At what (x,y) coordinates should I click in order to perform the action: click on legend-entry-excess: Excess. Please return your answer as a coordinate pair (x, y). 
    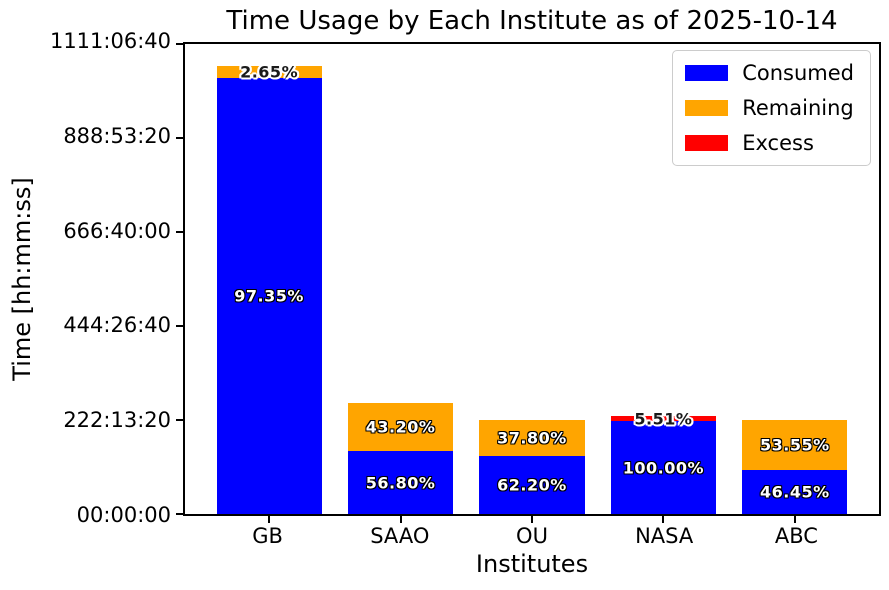
    Looking at the image, I should click on (769, 143).